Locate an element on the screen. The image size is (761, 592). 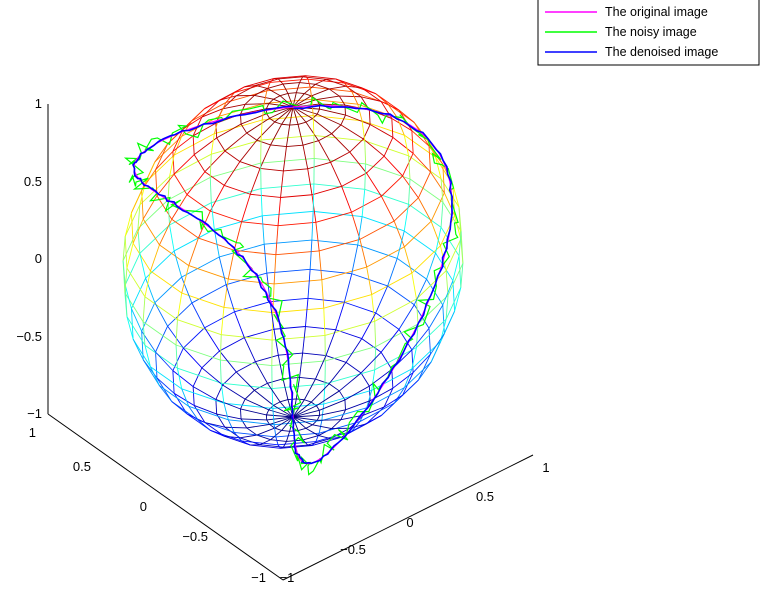
y-tick-label: −0.5 is located at coordinates (195, 536).